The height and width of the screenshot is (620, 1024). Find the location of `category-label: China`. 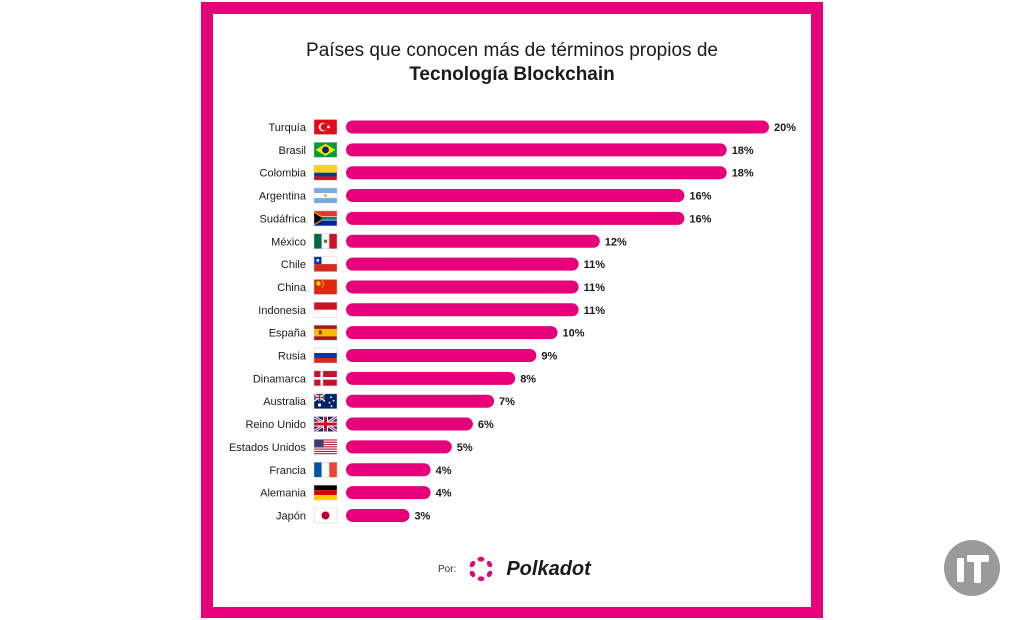

category-label: China is located at coordinates (292, 288).